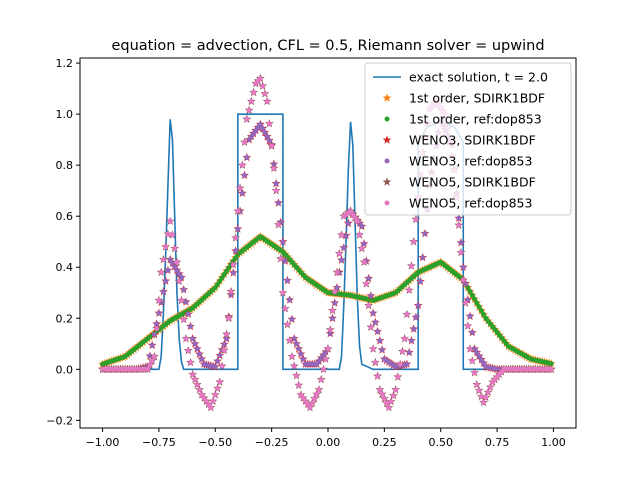  Describe the element at coordinates (65, 63) in the screenshot. I see `y-tick-label: 1.2` at that location.